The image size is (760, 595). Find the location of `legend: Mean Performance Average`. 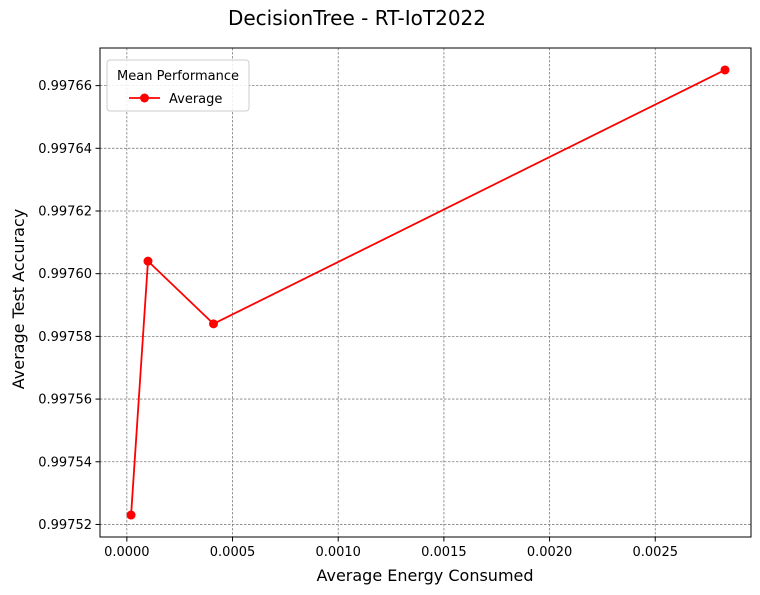

legend: Mean Performance Average is located at coordinates (178, 85).